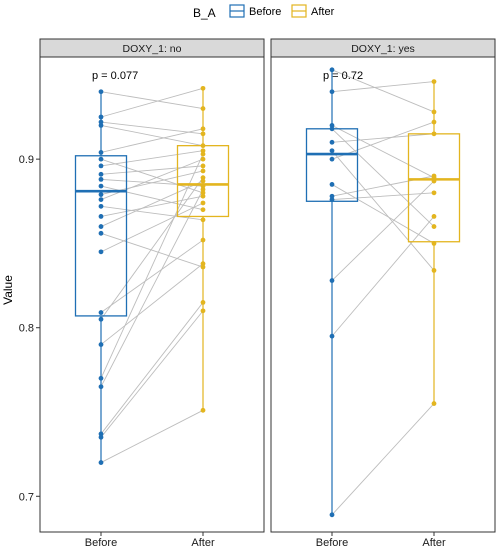 Image resolution: width=499 pixels, height=550 pixels. What do you see at coordinates (26, 160) in the screenshot?
I see `y-tick-label: 0.9` at bounding box center [26, 160].